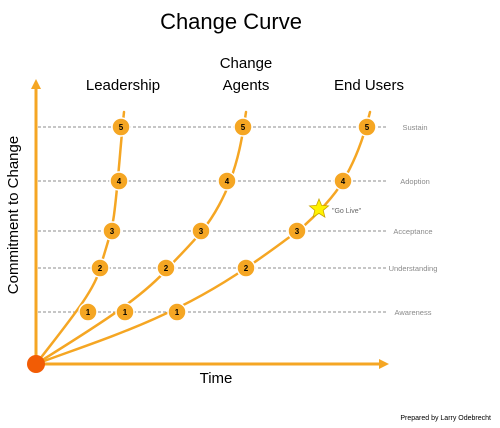  I want to click on column-label-change-agents-line1: Change, so click(246, 63).